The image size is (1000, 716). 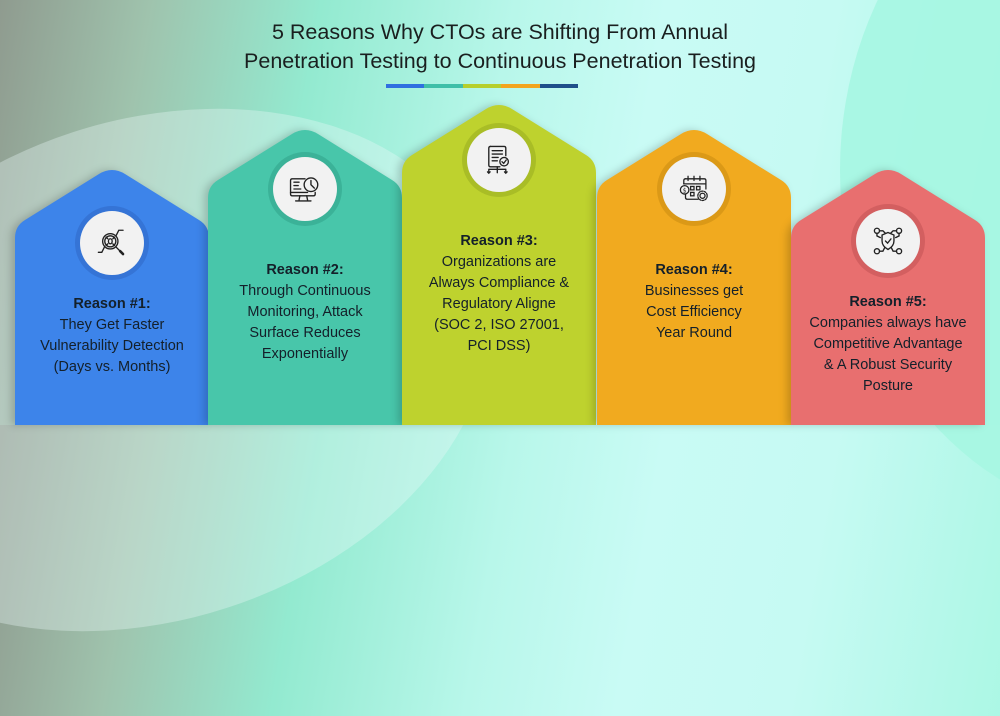 I want to click on reason-heading: Reason #4:, so click(x=694, y=270).